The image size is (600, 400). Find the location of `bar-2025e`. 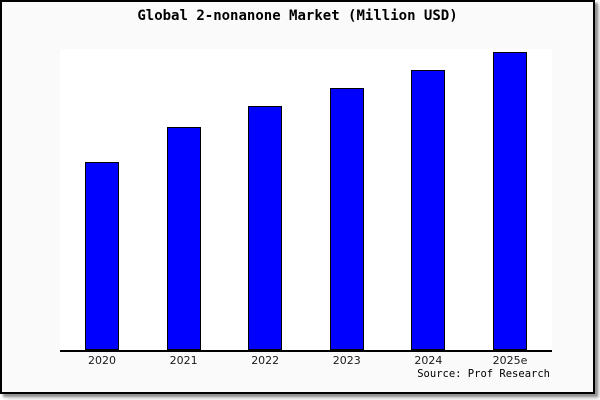

bar-2025e is located at coordinates (509, 200).